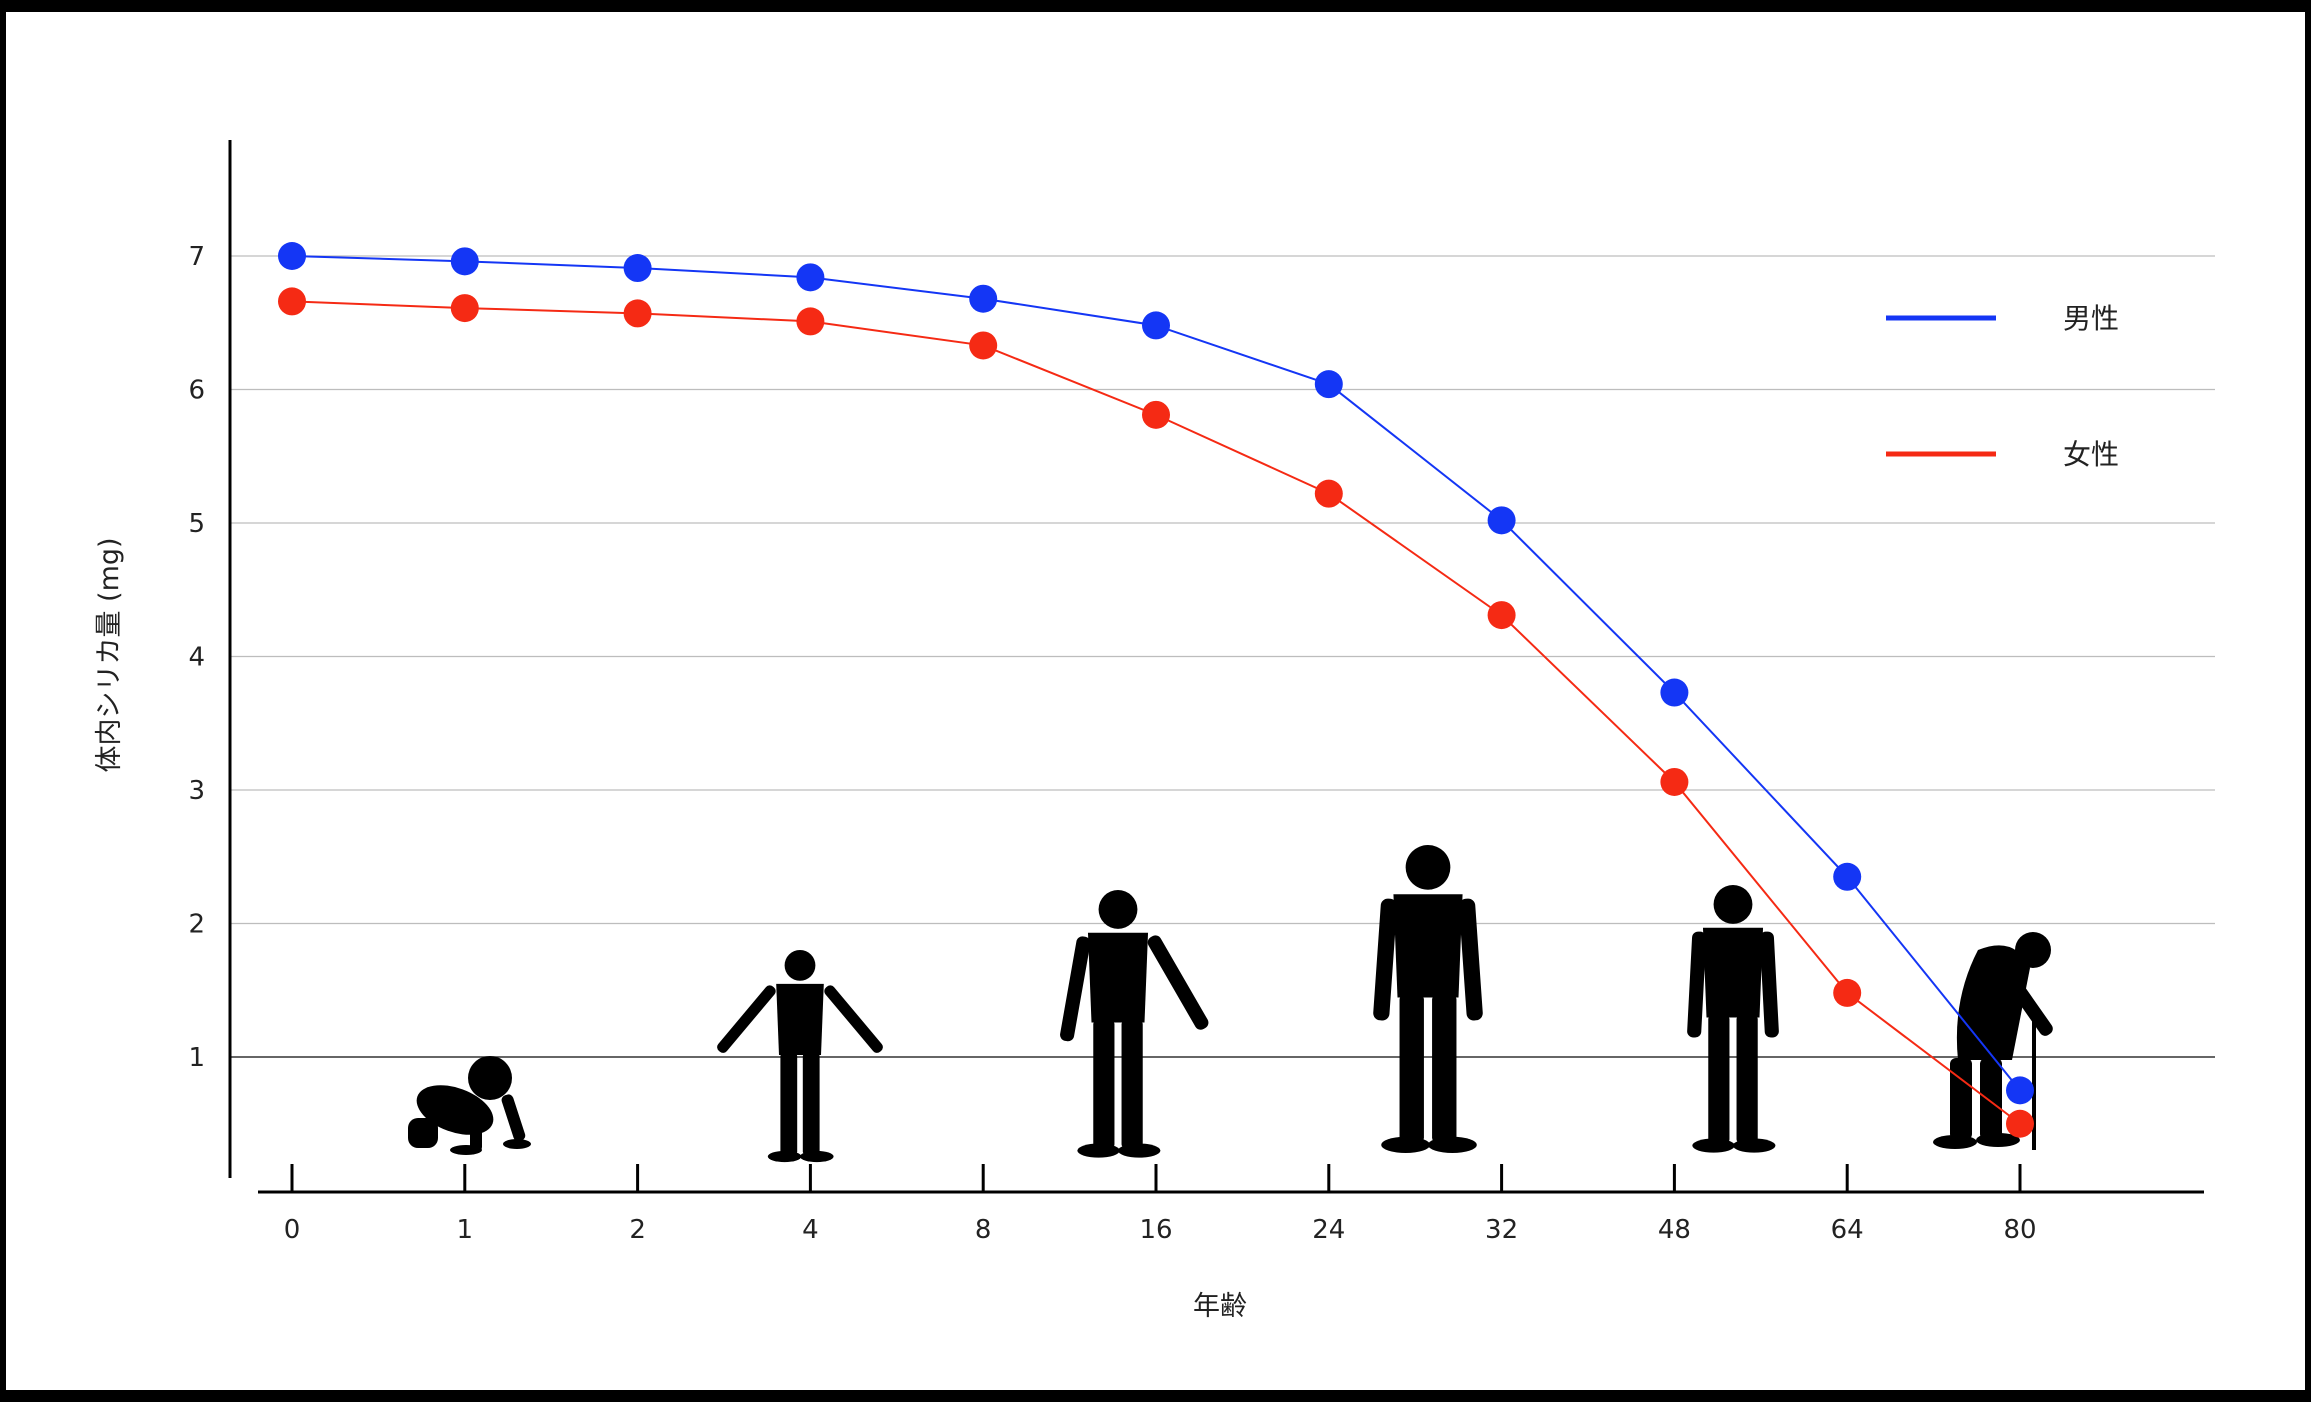 This screenshot has height=1402, width=2311. I want to click on y-tick-label: 2, so click(196, 925).